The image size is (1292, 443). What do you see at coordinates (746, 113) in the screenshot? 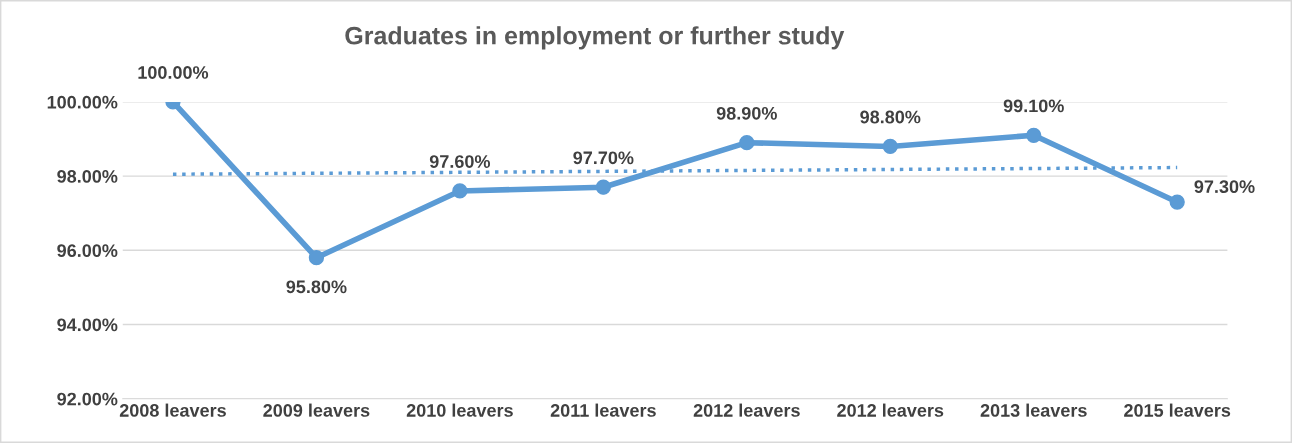
I see `data-label: 98.90%` at bounding box center [746, 113].